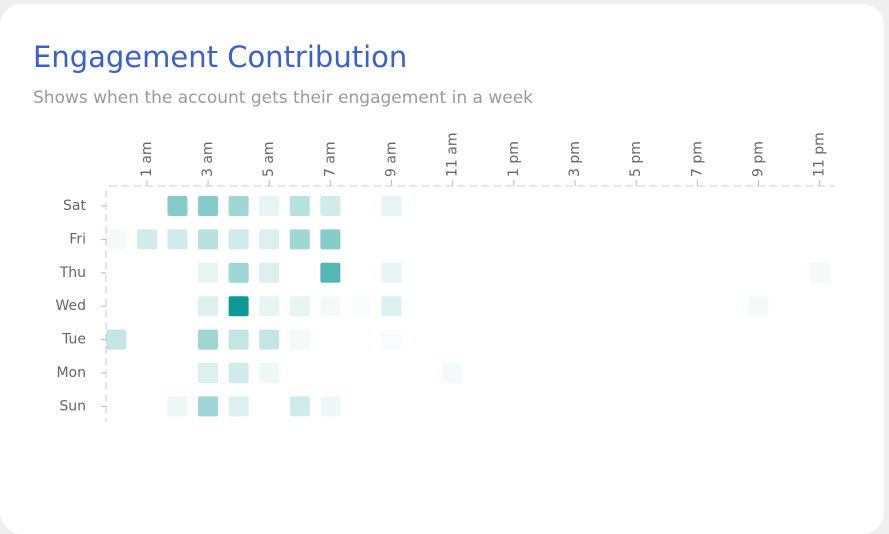 Image resolution: width=889 pixels, height=534 pixels. I want to click on y-tick-label: Sat, so click(74, 206).